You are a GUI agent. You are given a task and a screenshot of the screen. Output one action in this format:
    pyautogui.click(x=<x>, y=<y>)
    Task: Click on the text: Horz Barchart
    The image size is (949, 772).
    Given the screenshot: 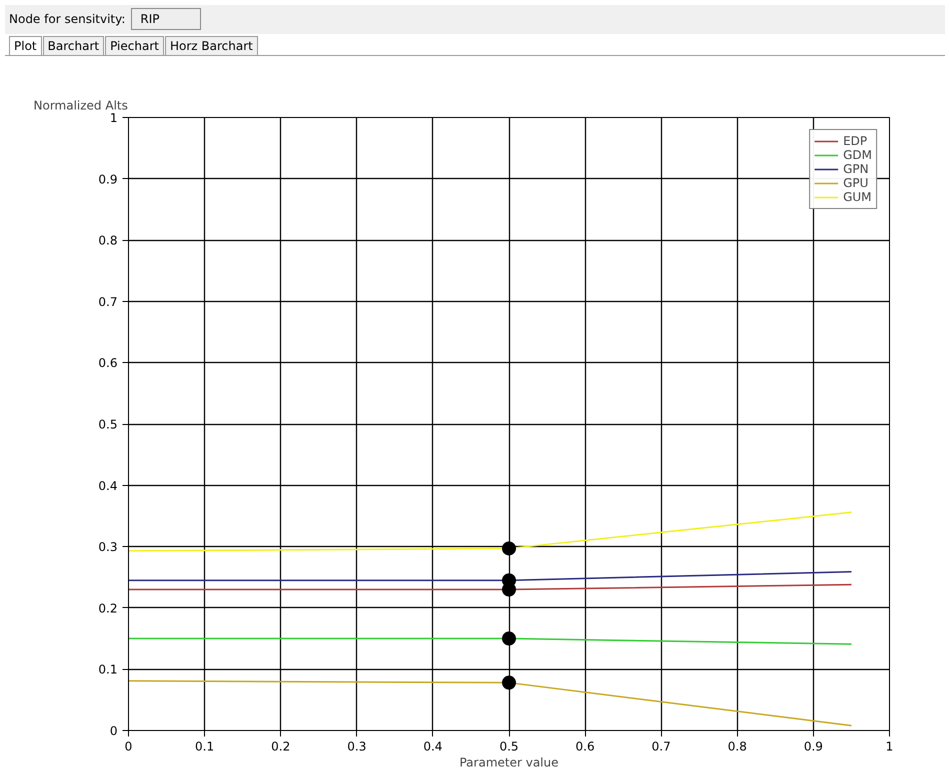 What is the action you would take?
    pyautogui.click(x=211, y=46)
    